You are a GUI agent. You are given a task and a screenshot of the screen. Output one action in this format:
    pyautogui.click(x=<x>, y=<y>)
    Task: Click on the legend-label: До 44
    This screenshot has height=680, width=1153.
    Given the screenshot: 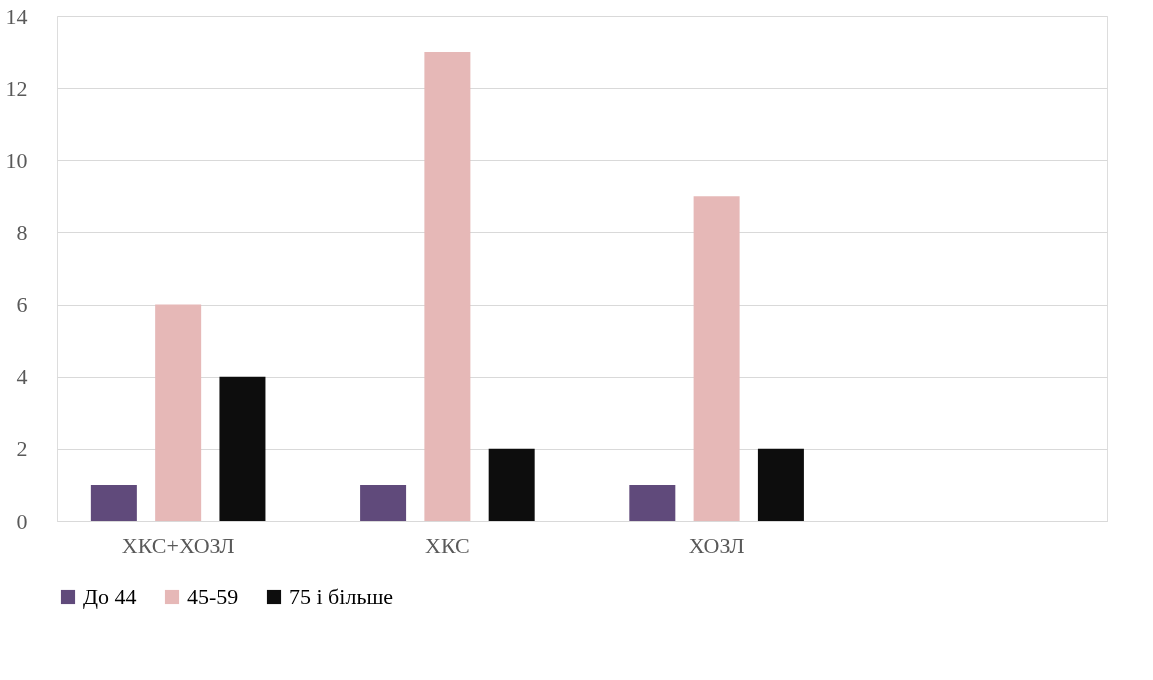 What is the action you would take?
    pyautogui.click(x=110, y=596)
    